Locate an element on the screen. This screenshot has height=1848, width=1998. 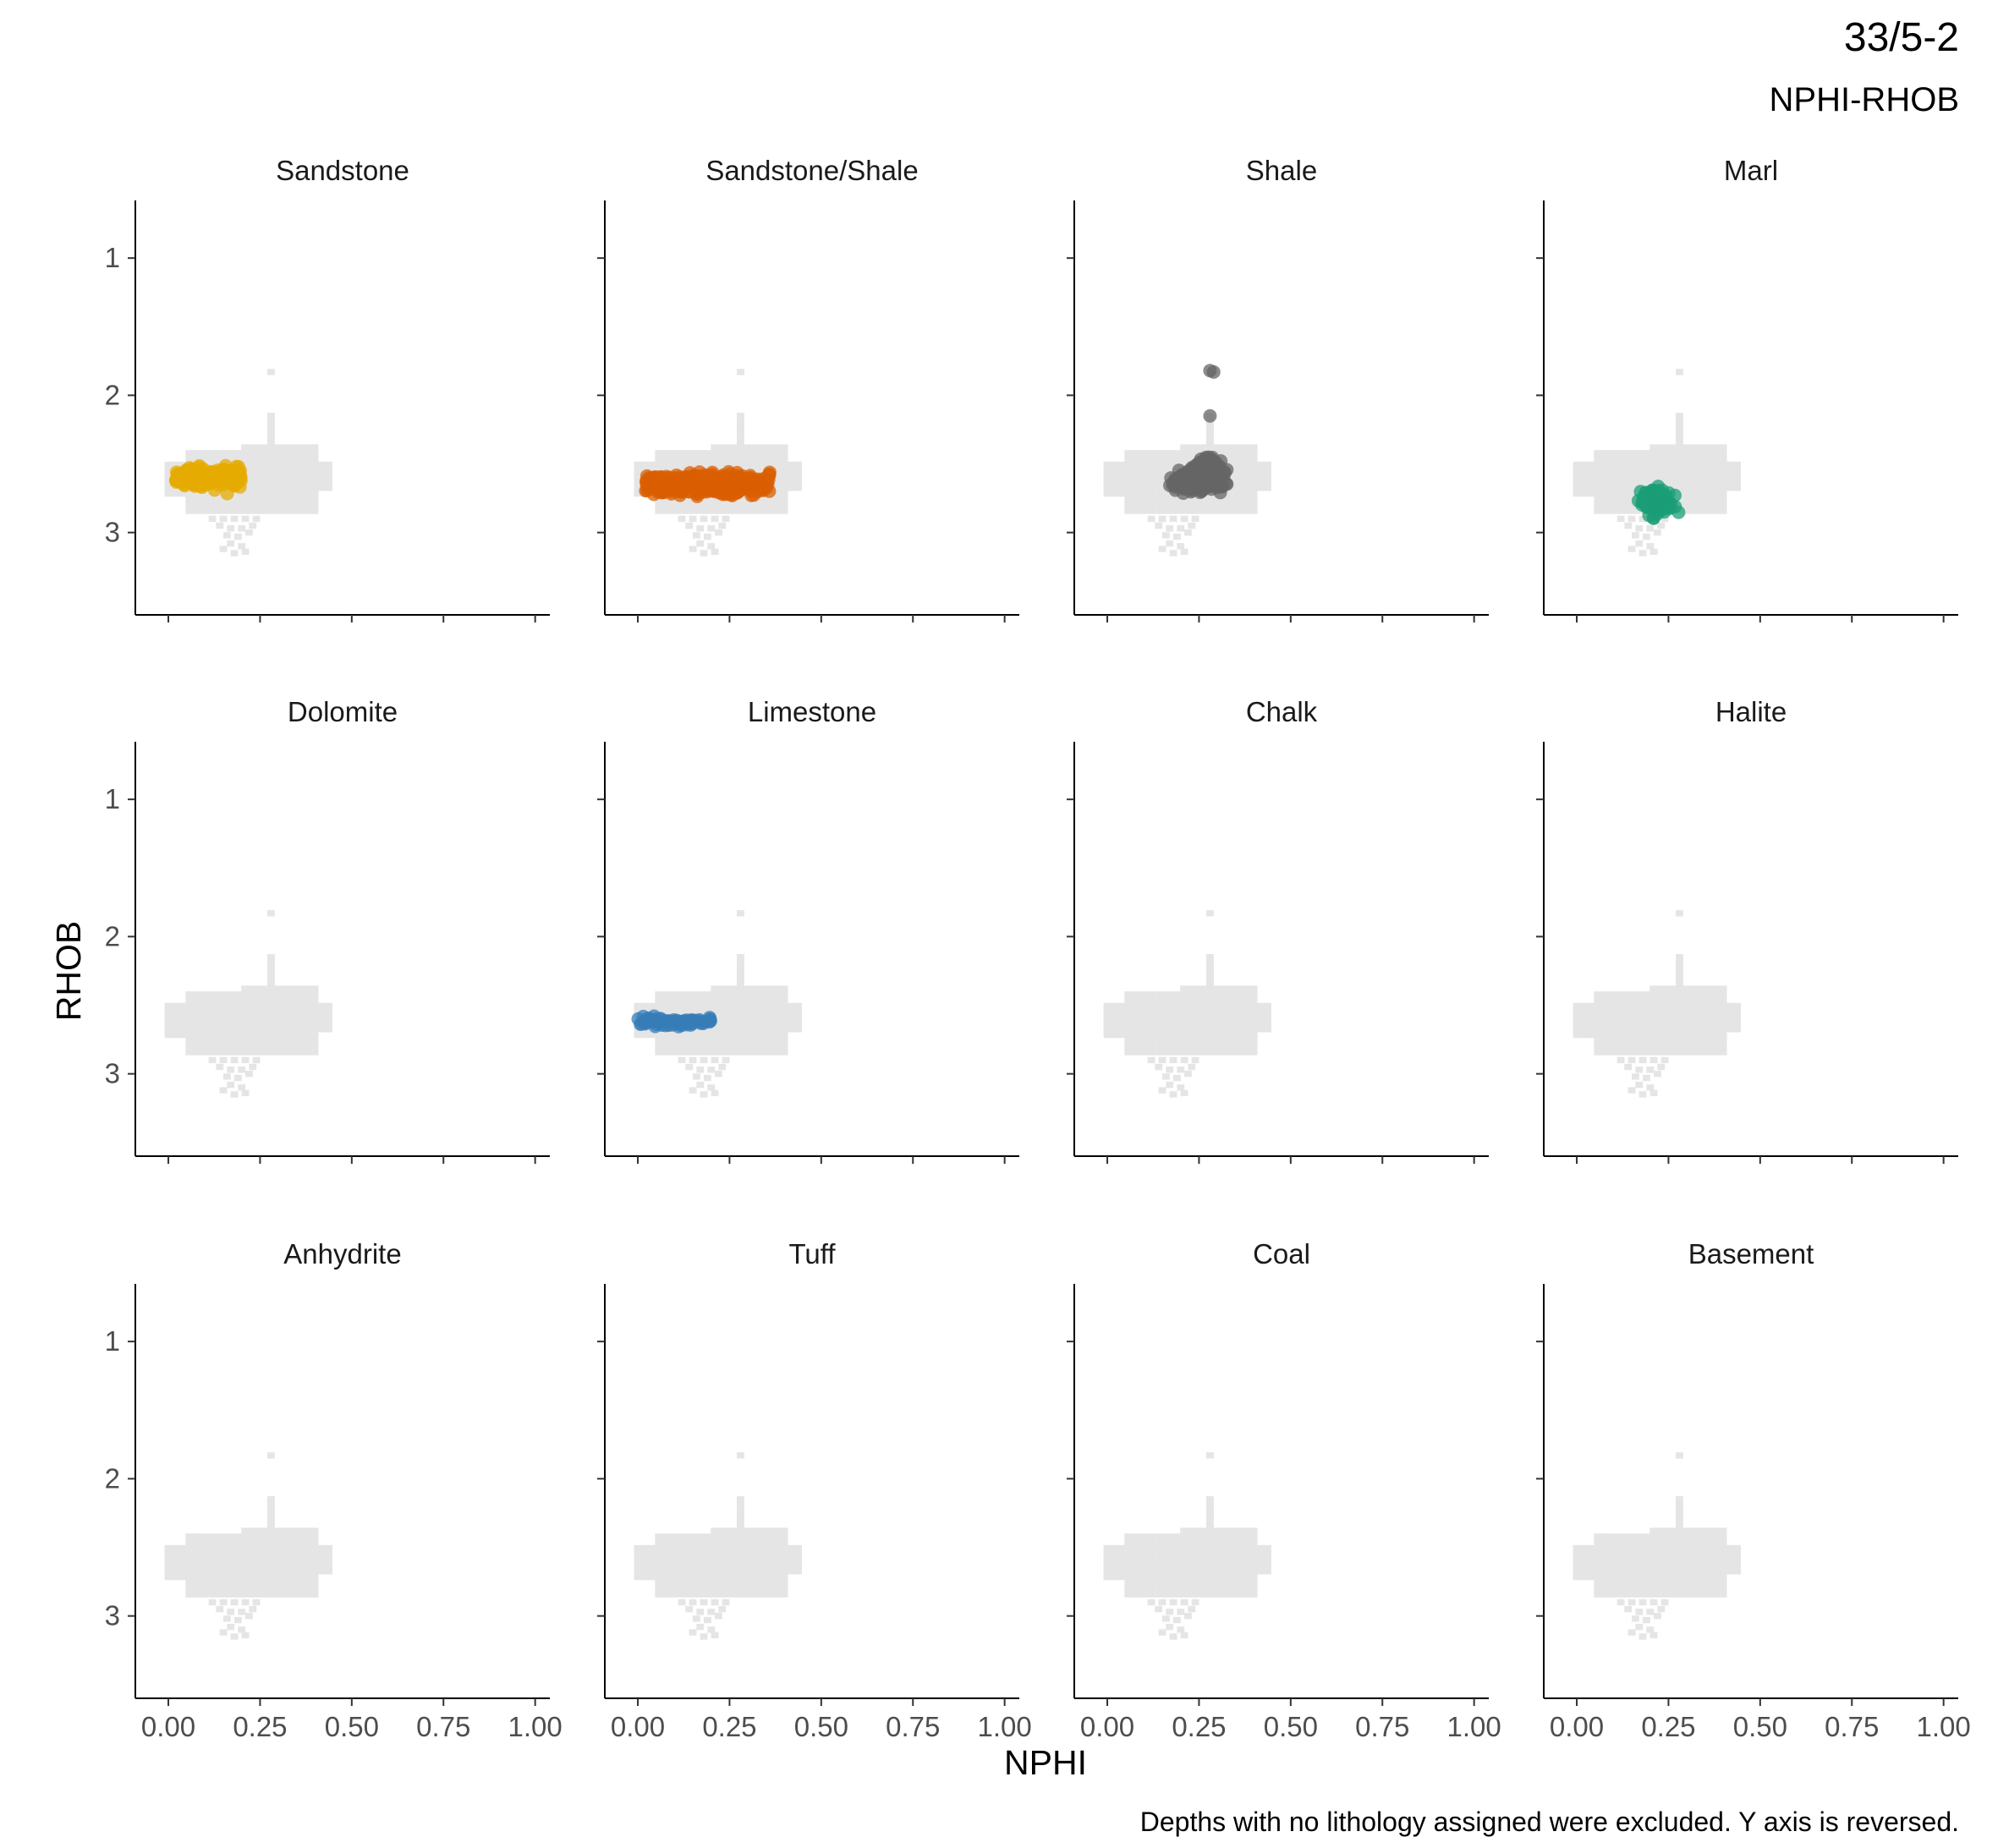
facet-label: Limestone is located at coordinates (812, 711).